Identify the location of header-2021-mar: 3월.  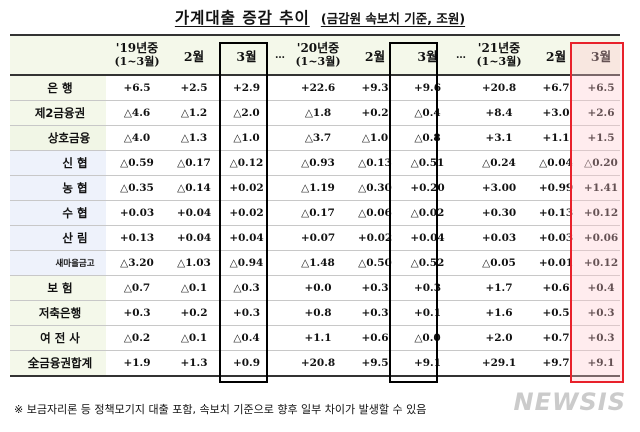
(601, 55).